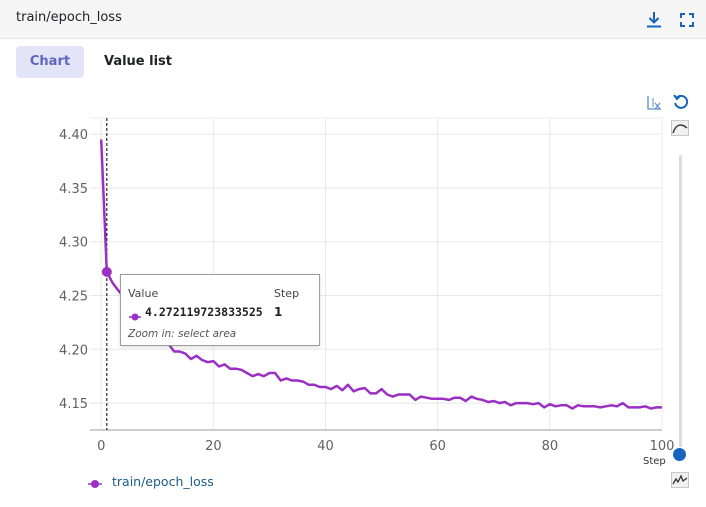 This screenshot has width=706, height=507. Describe the element at coordinates (278, 312) in the screenshot. I see `tooltip-step: 1` at that location.